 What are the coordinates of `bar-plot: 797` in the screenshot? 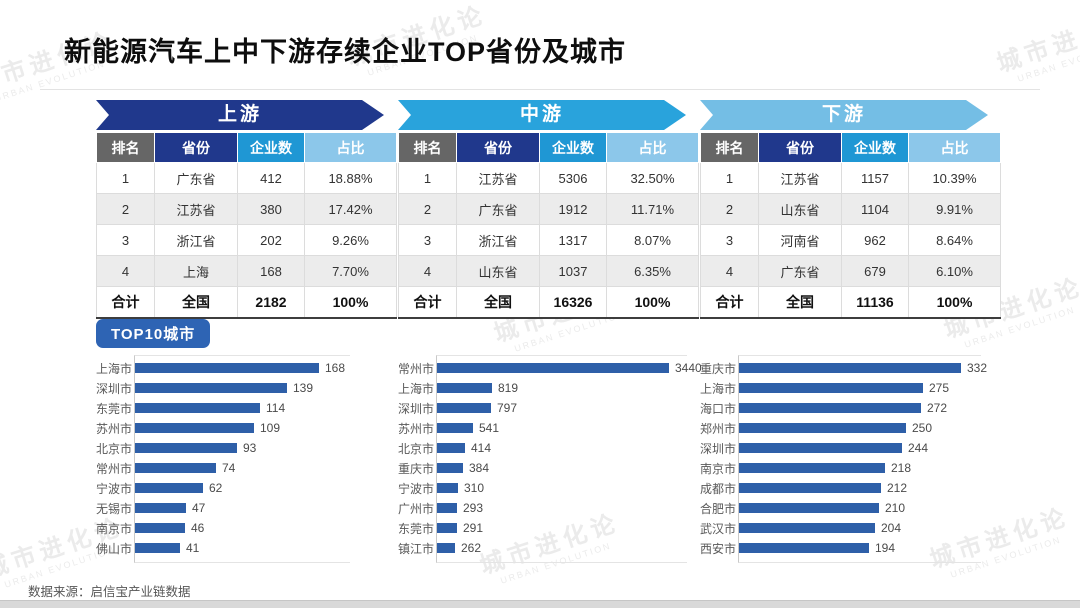 It's located at (477, 408).